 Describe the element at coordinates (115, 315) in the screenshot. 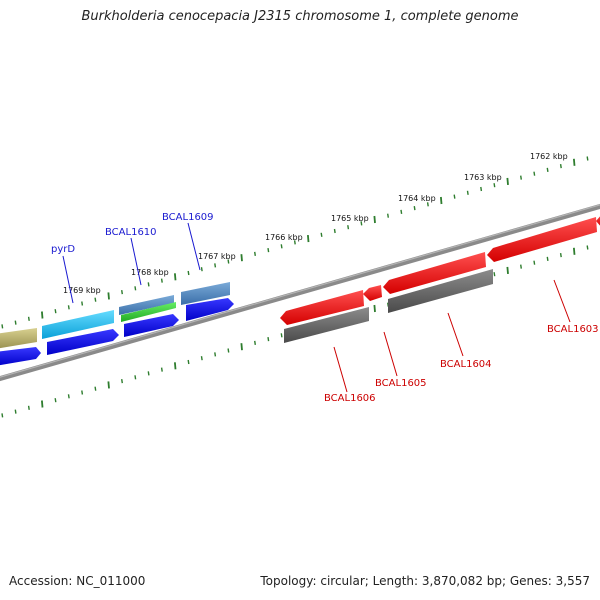

I see `reverse-cds` at that location.